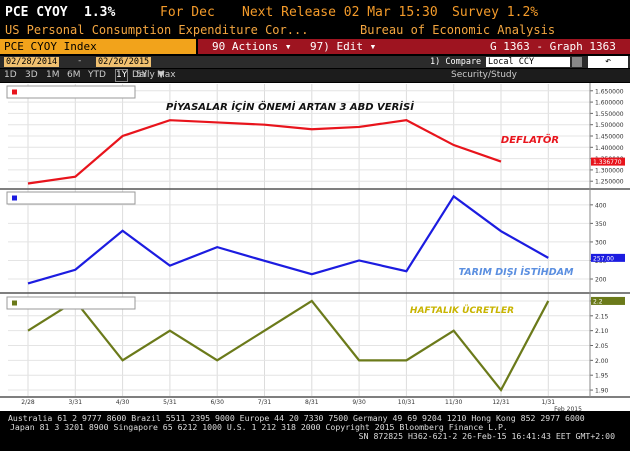 Image resolution: width=630 pixels, height=451 pixels. I want to click on x-tick-label: 4/30, so click(123, 402).